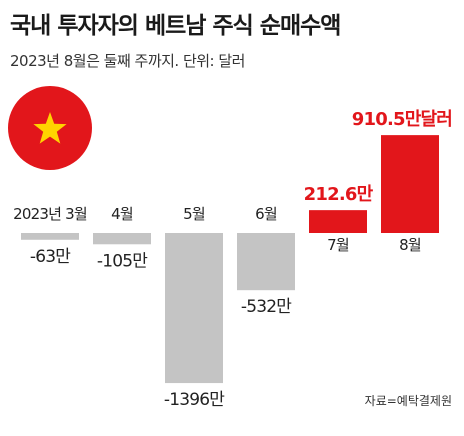 Image resolution: width=464 pixels, height=436 pixels. Describe the element at coordinates (122, 214) in the screenshot. I see `category-label: 4월` at that location.